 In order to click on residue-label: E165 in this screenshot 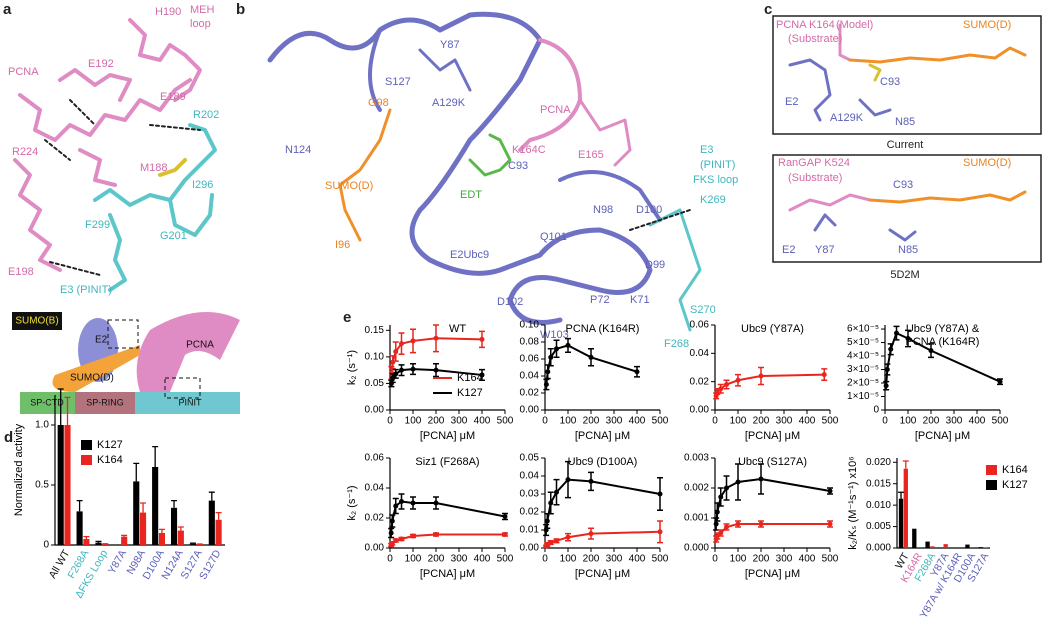, I will do `click(591, 155)`.